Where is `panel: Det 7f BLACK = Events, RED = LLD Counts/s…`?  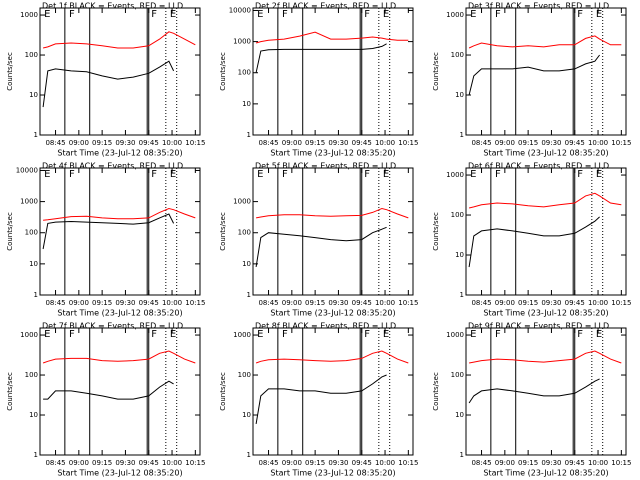
panel: Det 7f BLACK = Events, RED = LLD Counts/s… is located at coordinates (105, 400).